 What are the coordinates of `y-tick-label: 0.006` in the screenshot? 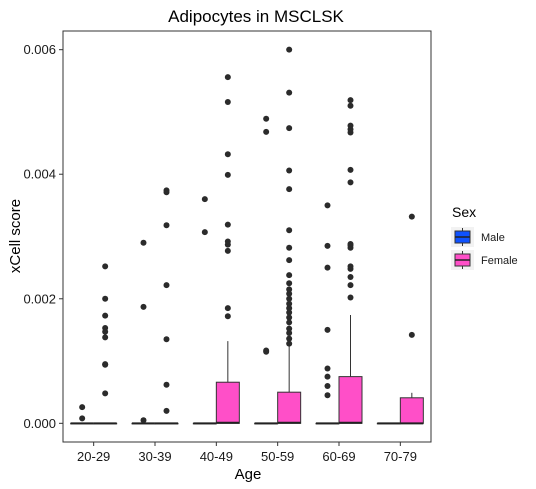 It's located at (39, 49).